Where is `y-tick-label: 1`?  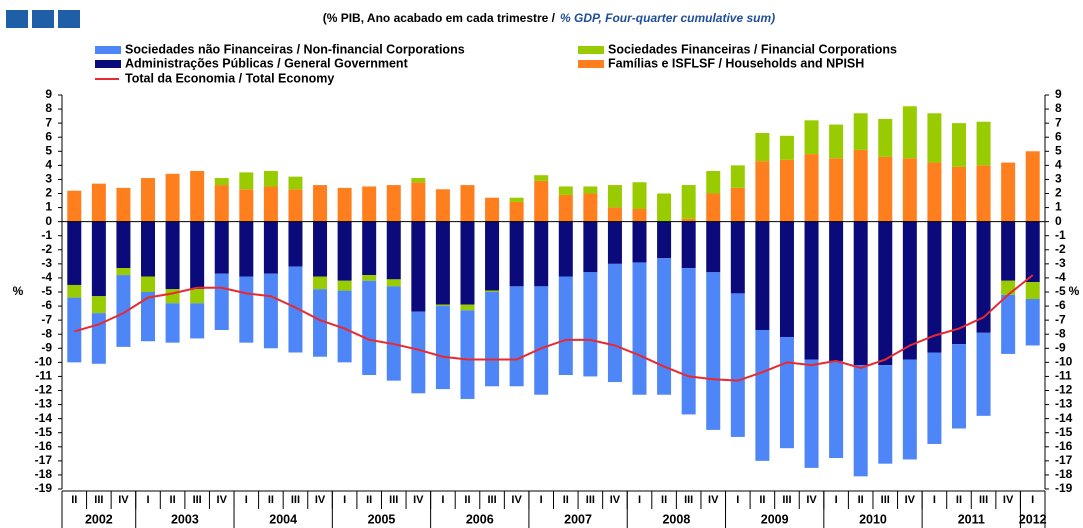
y-tick-label: 1 is located at coordinates (48, 207).